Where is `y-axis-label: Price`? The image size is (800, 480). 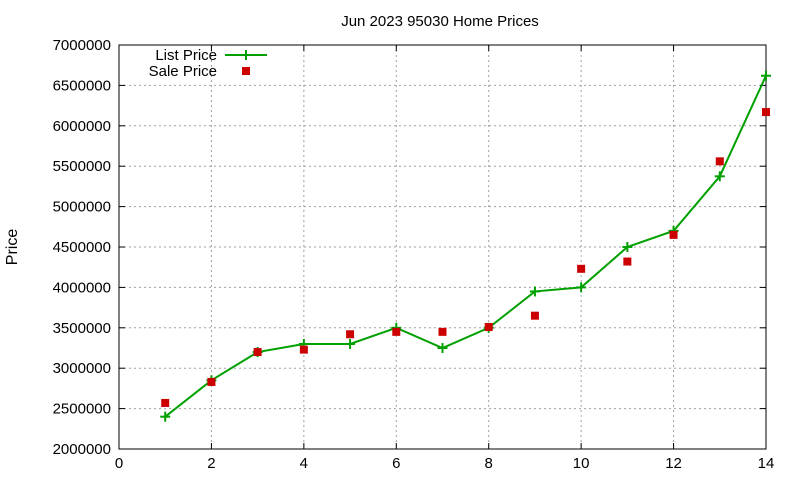 y-axis-label: Price is located at coordinates (12, 247).